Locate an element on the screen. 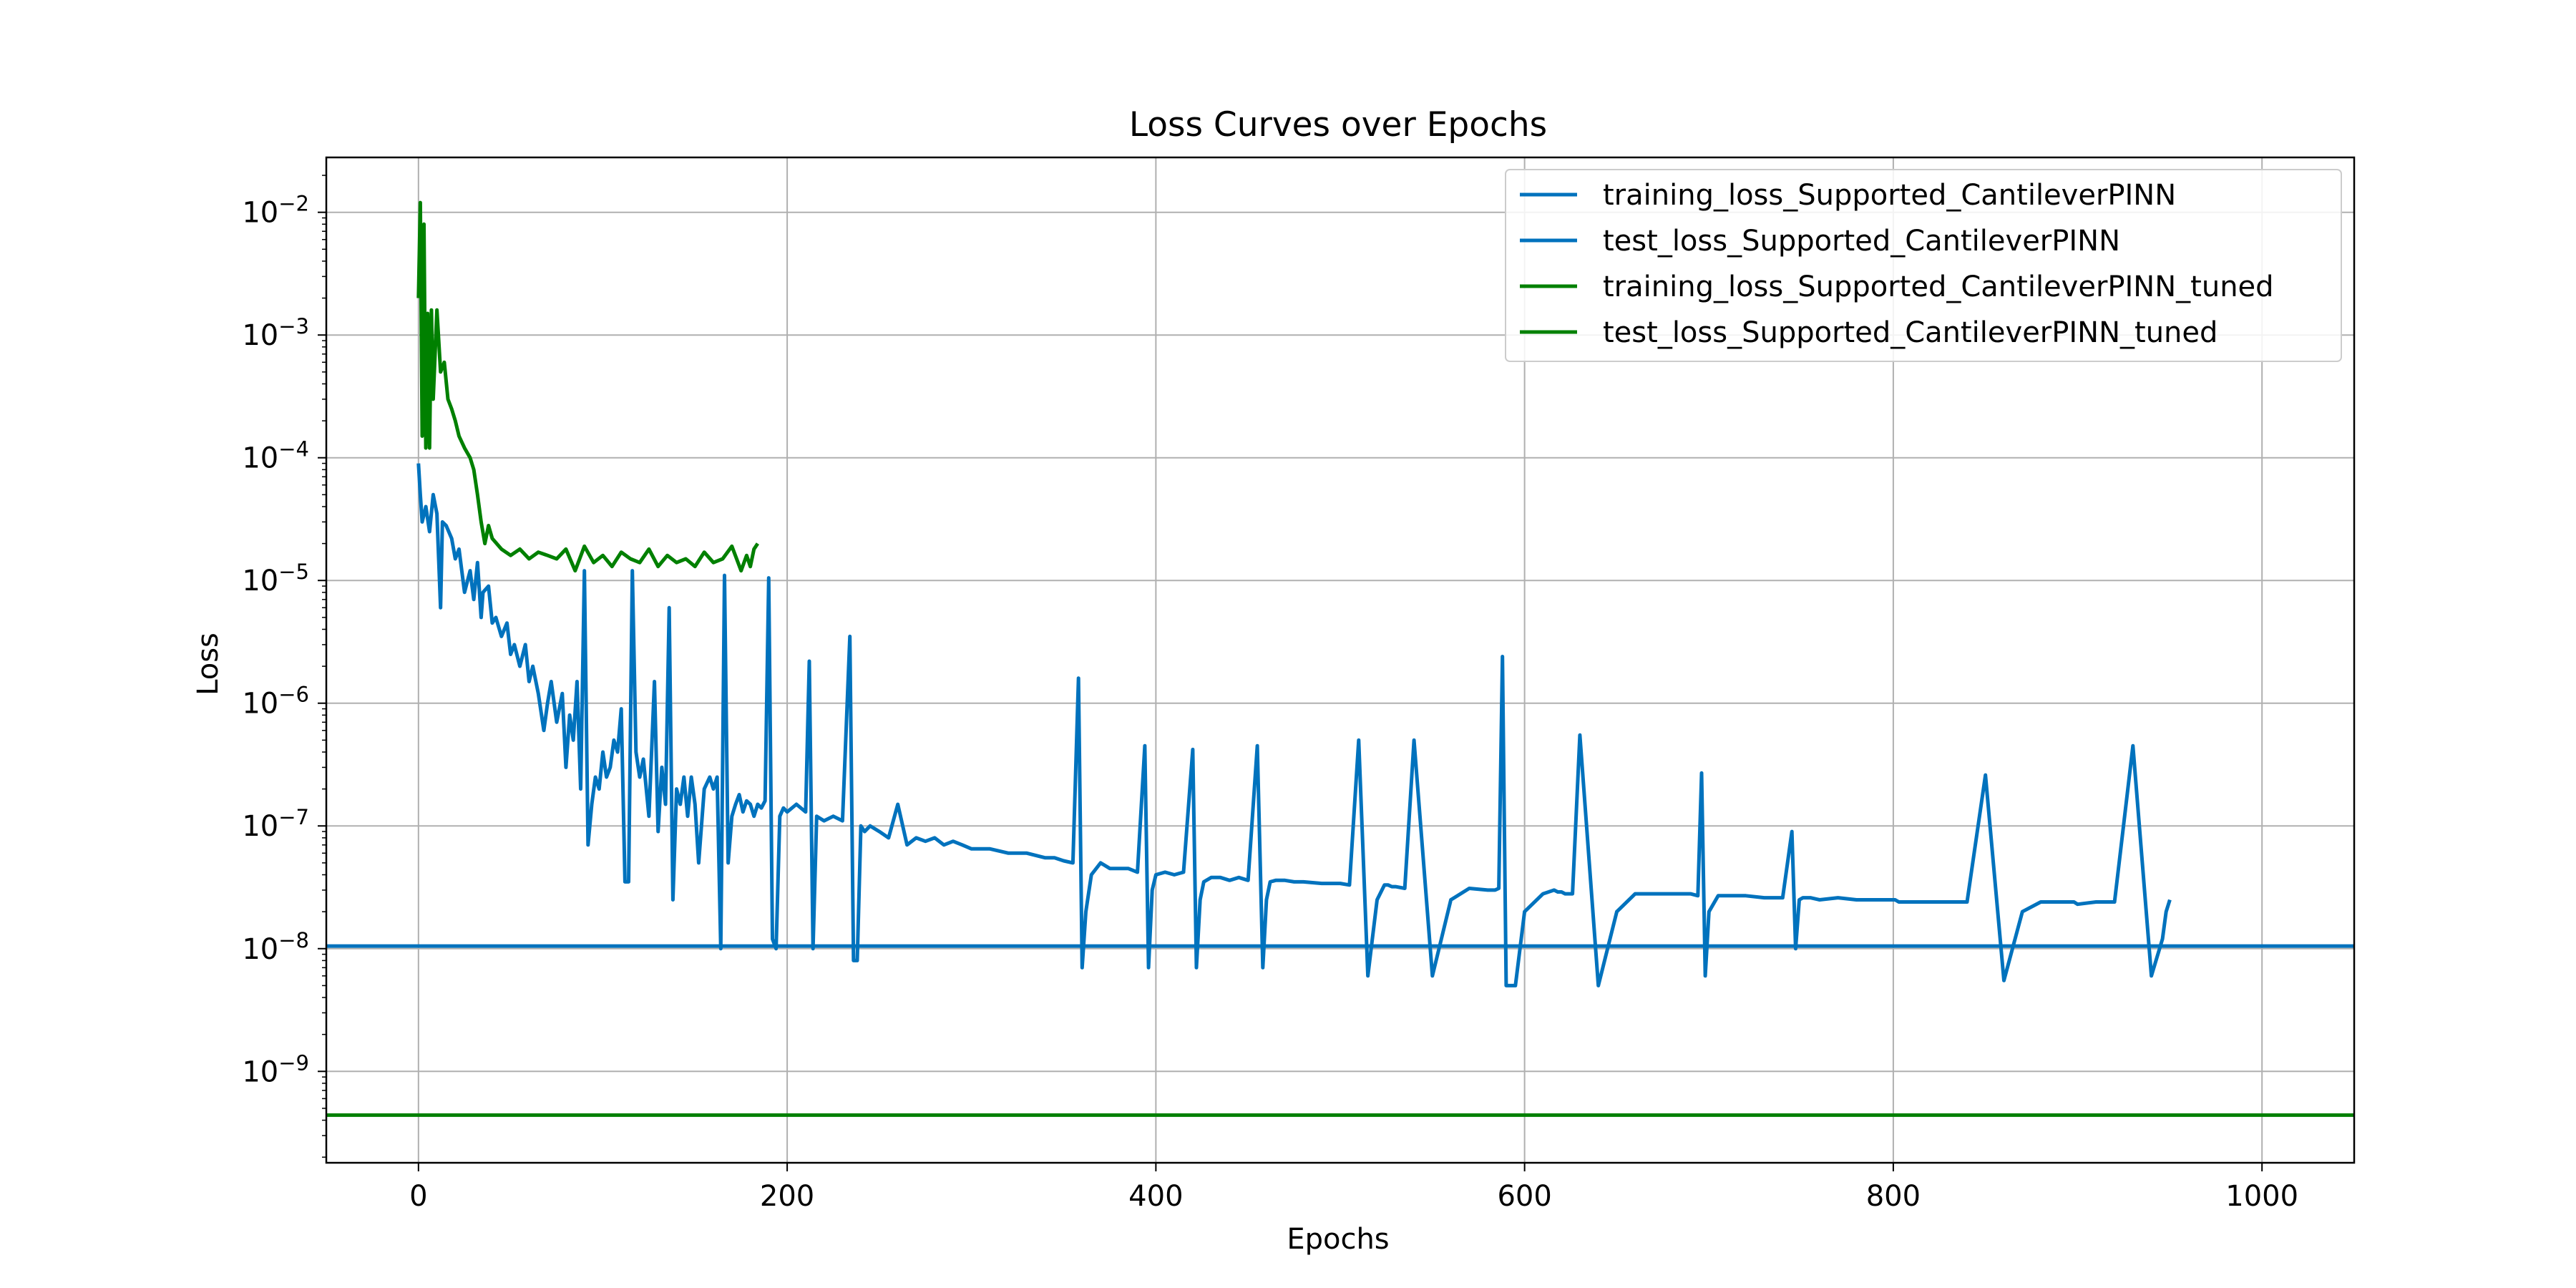 This screenshot has height=1288, width=2576. y-axis-label: Loss is located at coordinates (208, 664).